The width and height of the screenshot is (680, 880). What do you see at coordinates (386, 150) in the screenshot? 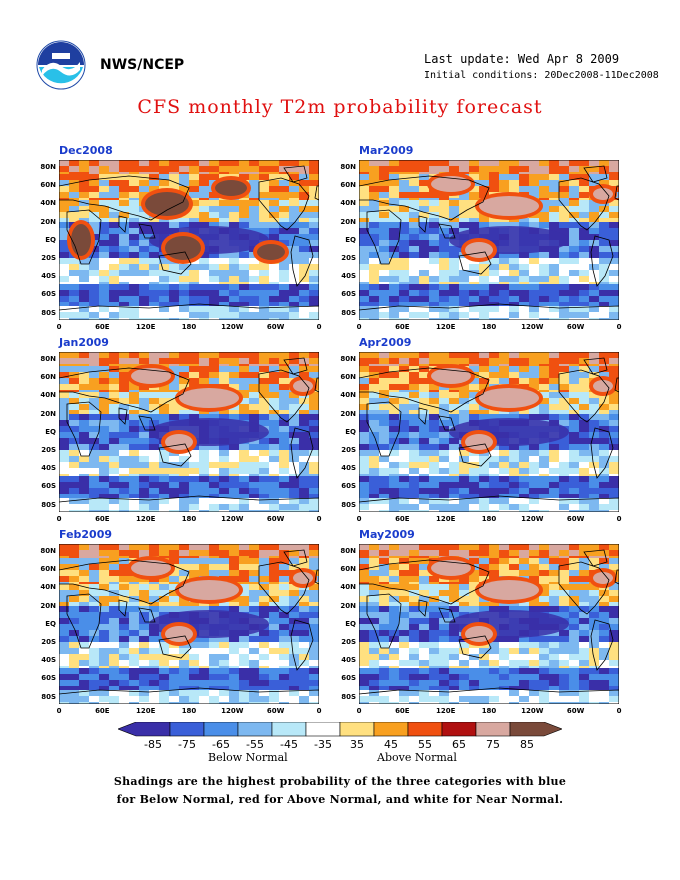
I see `panel-label: Mar2009` at bounding box center [386, 150].